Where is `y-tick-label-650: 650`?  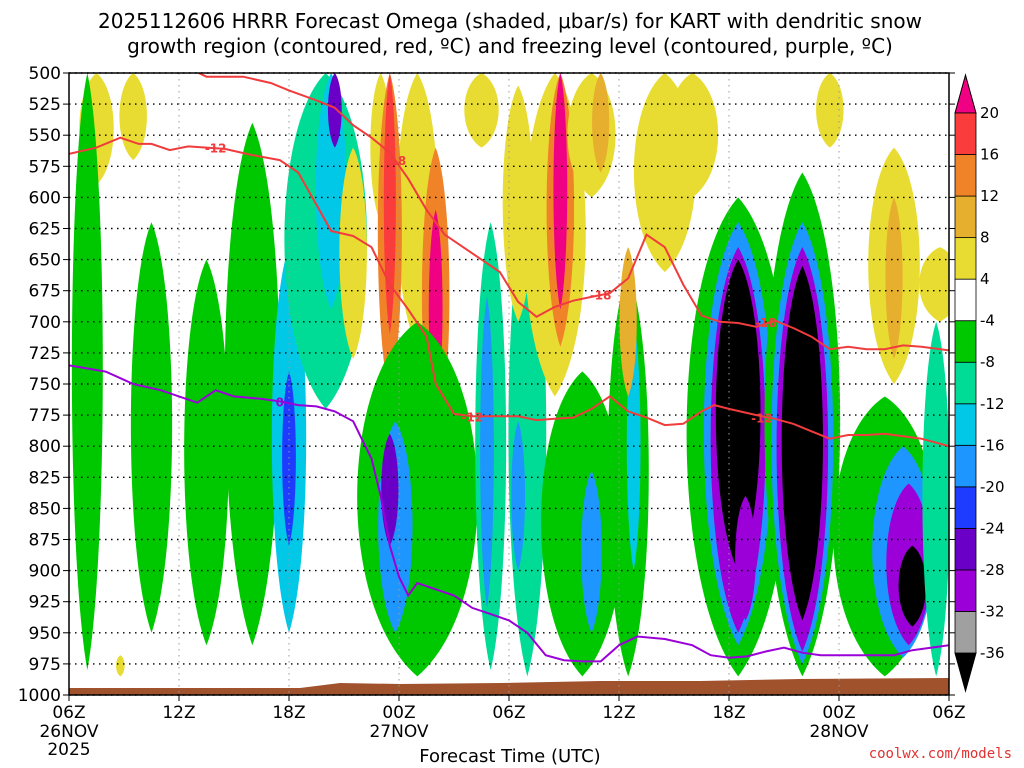 y-tick-label-650: 650 is located at coordinates (45, 261).